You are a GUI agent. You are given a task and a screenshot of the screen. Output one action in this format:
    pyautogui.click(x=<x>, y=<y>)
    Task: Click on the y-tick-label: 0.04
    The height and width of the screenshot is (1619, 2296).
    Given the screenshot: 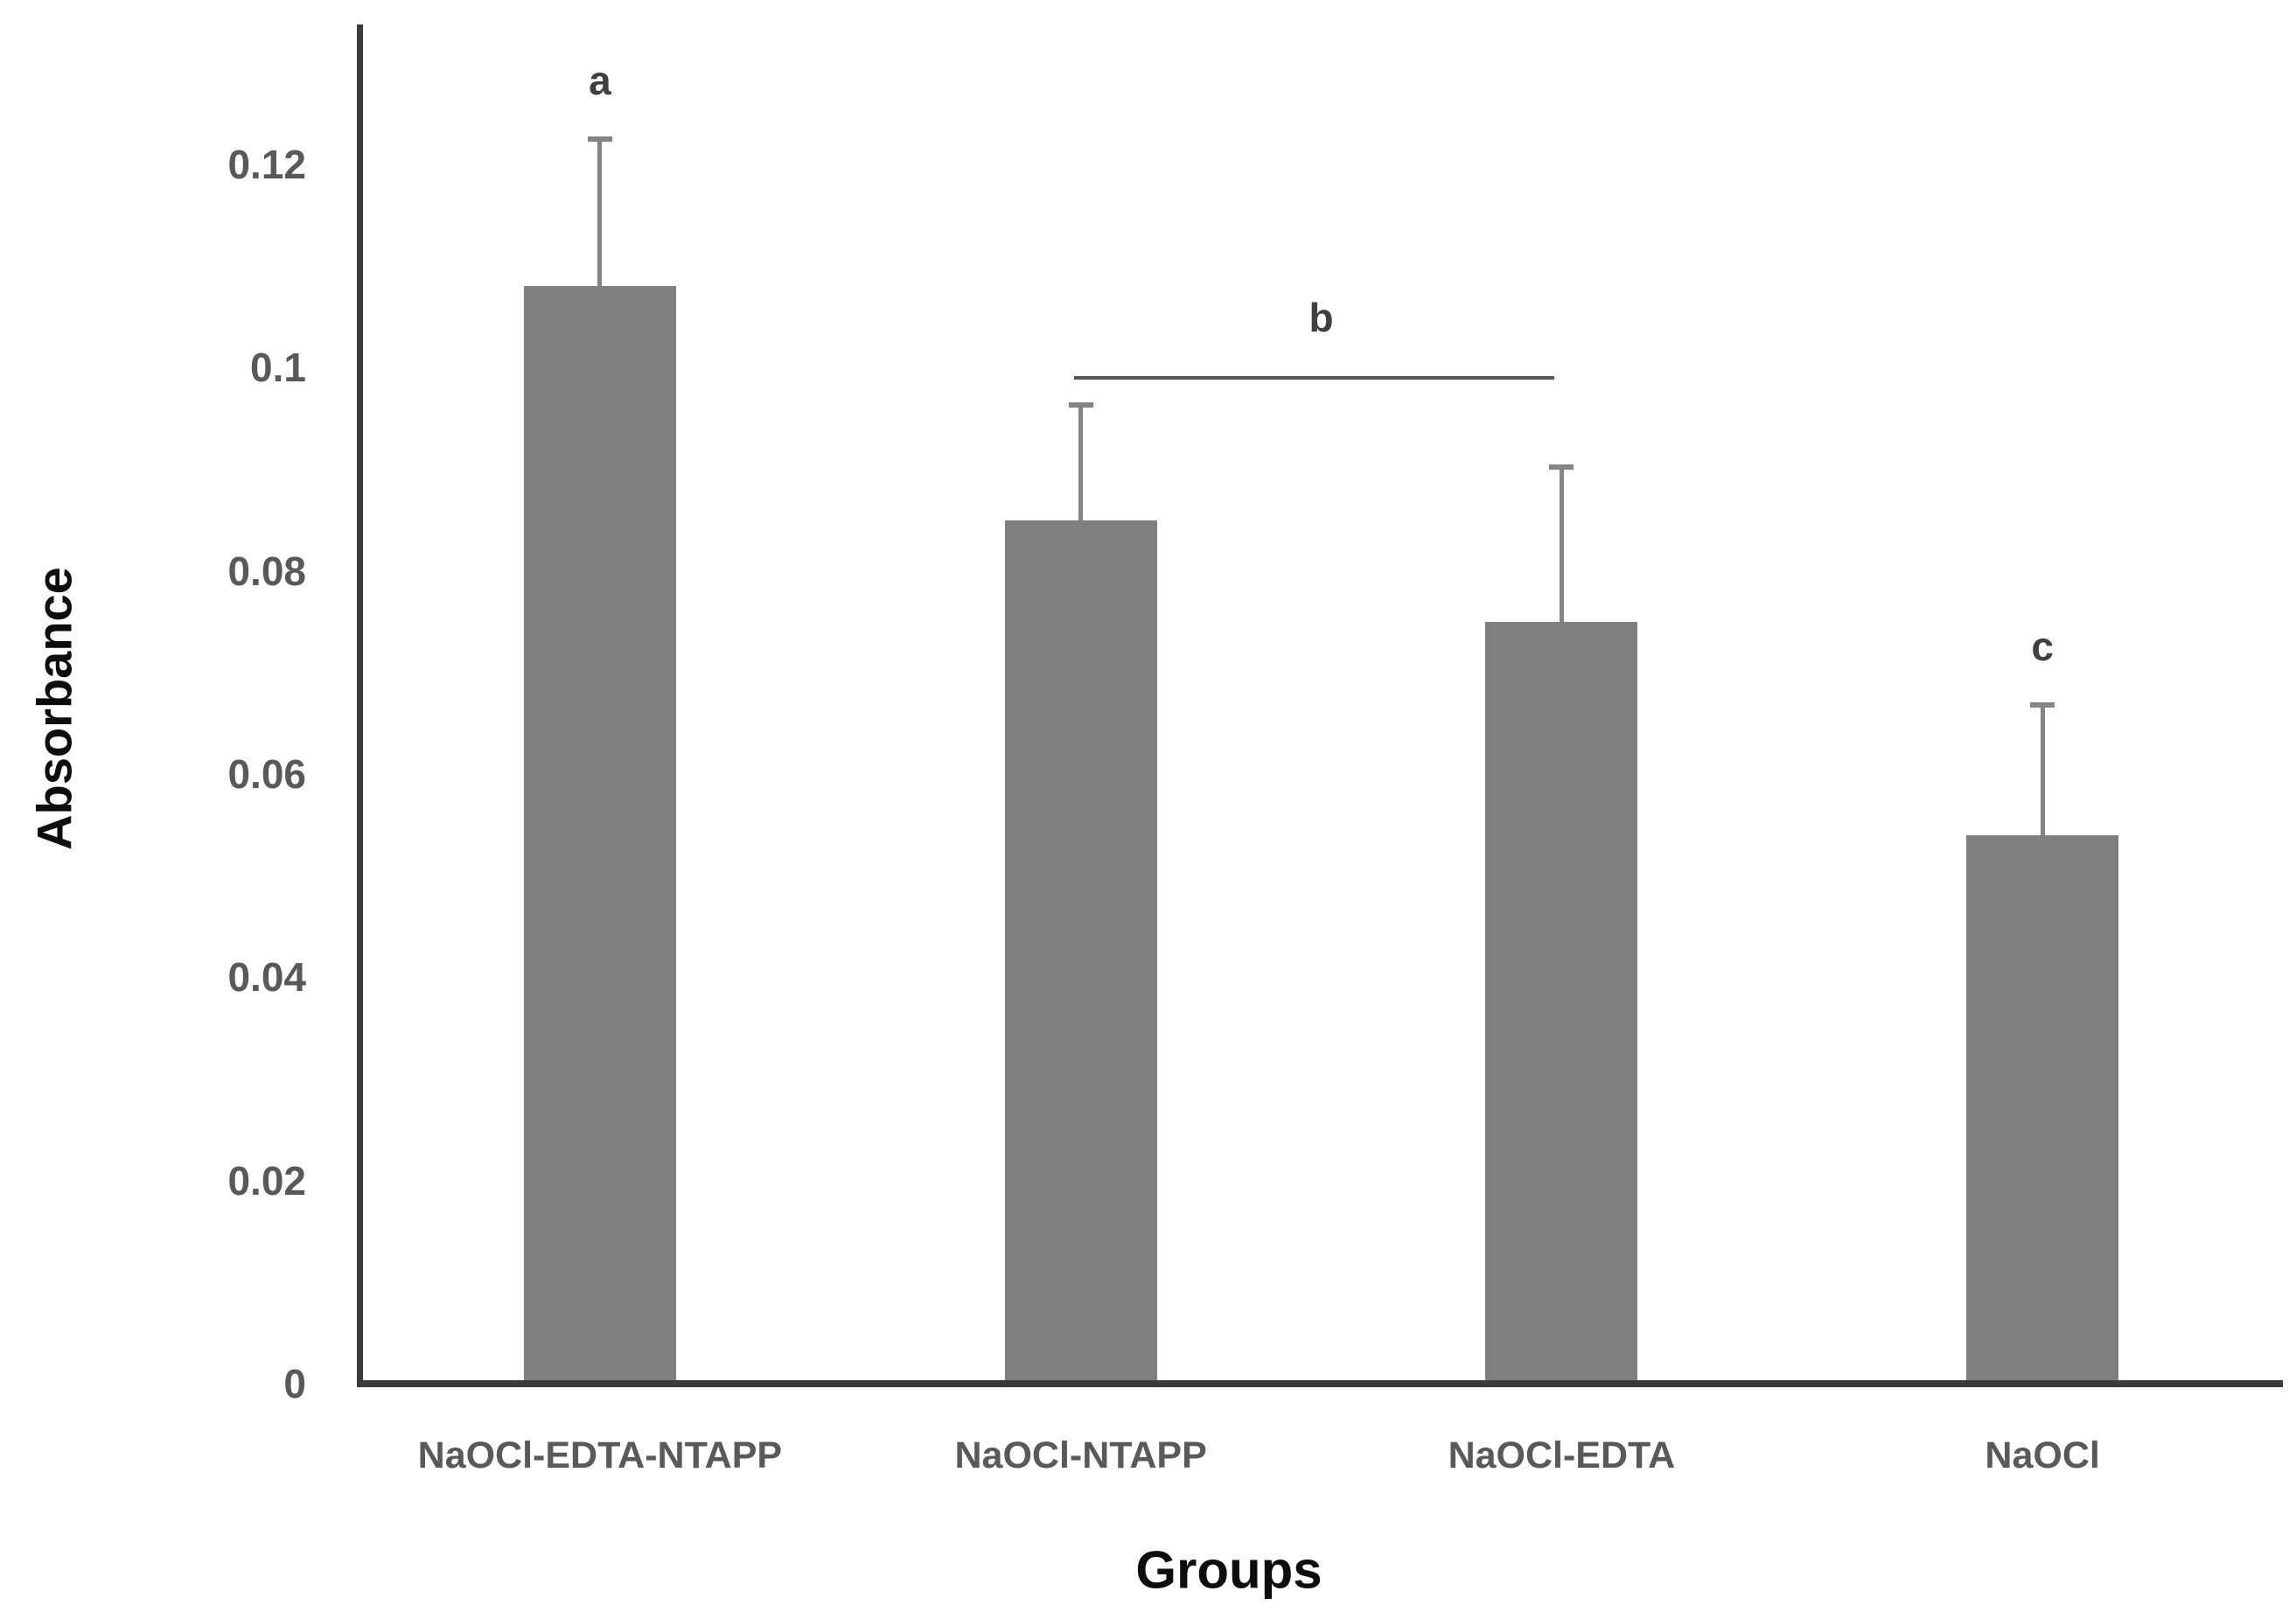 What is the action you would take?
    pyautogui.click(x=266, y=977)
    